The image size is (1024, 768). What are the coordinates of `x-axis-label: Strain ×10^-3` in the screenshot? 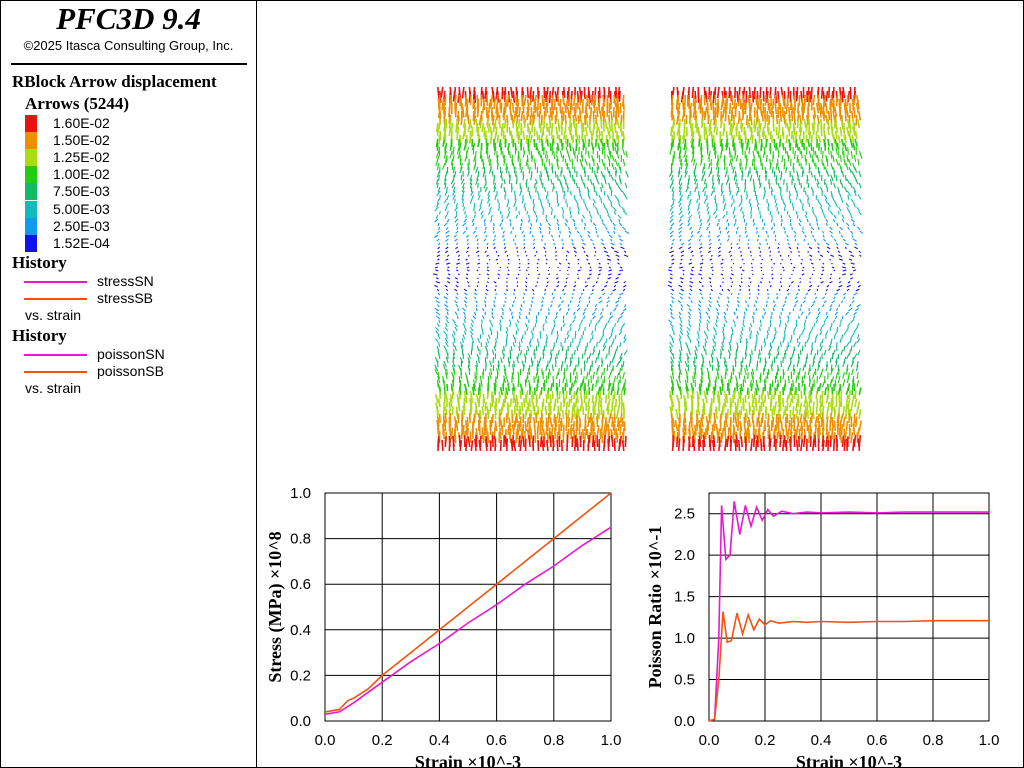 It's located at (849, 759).